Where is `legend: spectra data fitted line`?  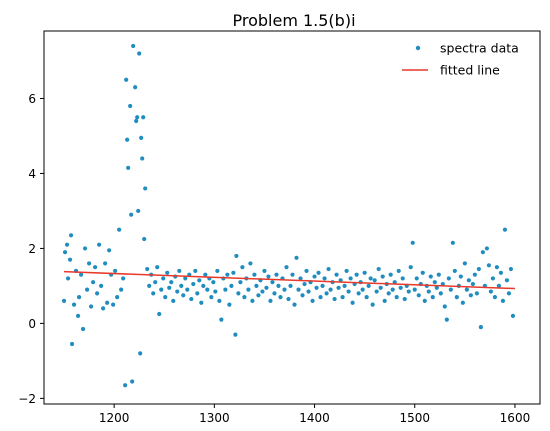
legend: spectra data fitted line is located at coordinates (460, 59).